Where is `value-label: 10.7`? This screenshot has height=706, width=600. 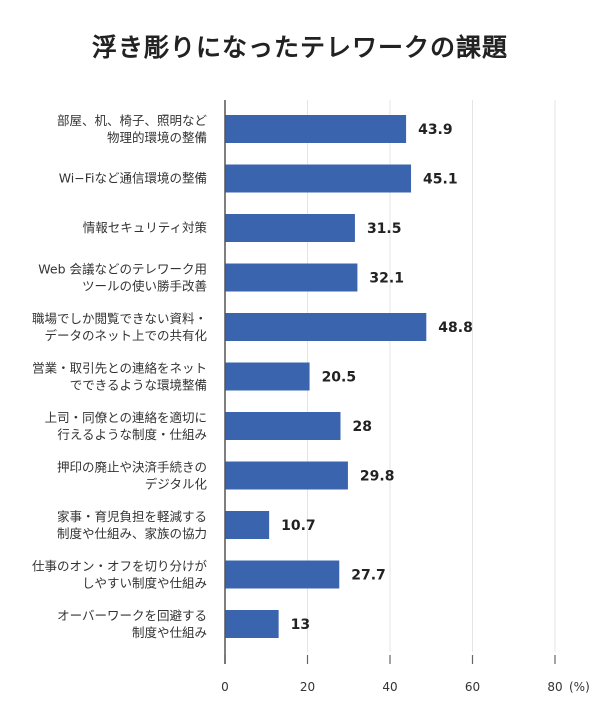
value-label: 10.7 is located at coordinates (298, 526).